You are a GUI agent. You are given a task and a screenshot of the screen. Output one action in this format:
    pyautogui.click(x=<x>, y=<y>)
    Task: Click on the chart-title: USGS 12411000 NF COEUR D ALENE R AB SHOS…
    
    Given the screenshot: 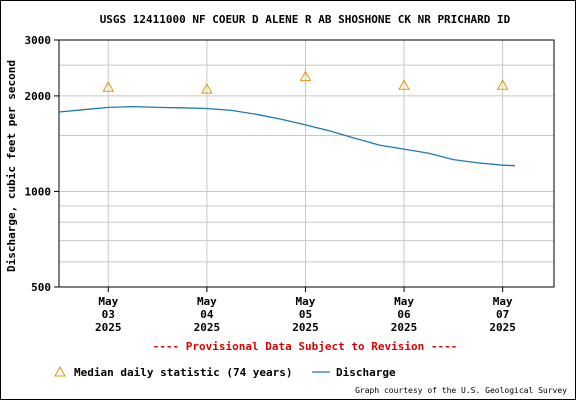 What is the action you would take?
    pyautogui.click(x=305, y=19)
    